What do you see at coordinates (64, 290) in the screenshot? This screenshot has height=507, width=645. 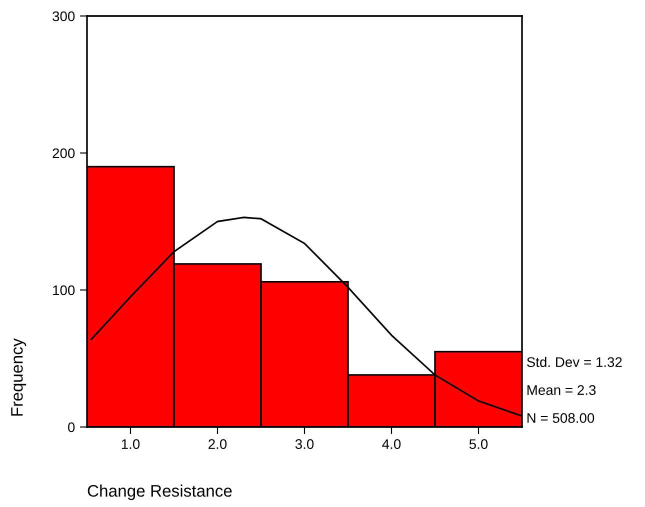 I see `y-tick-label: 100` at bounding box center [64, 290].